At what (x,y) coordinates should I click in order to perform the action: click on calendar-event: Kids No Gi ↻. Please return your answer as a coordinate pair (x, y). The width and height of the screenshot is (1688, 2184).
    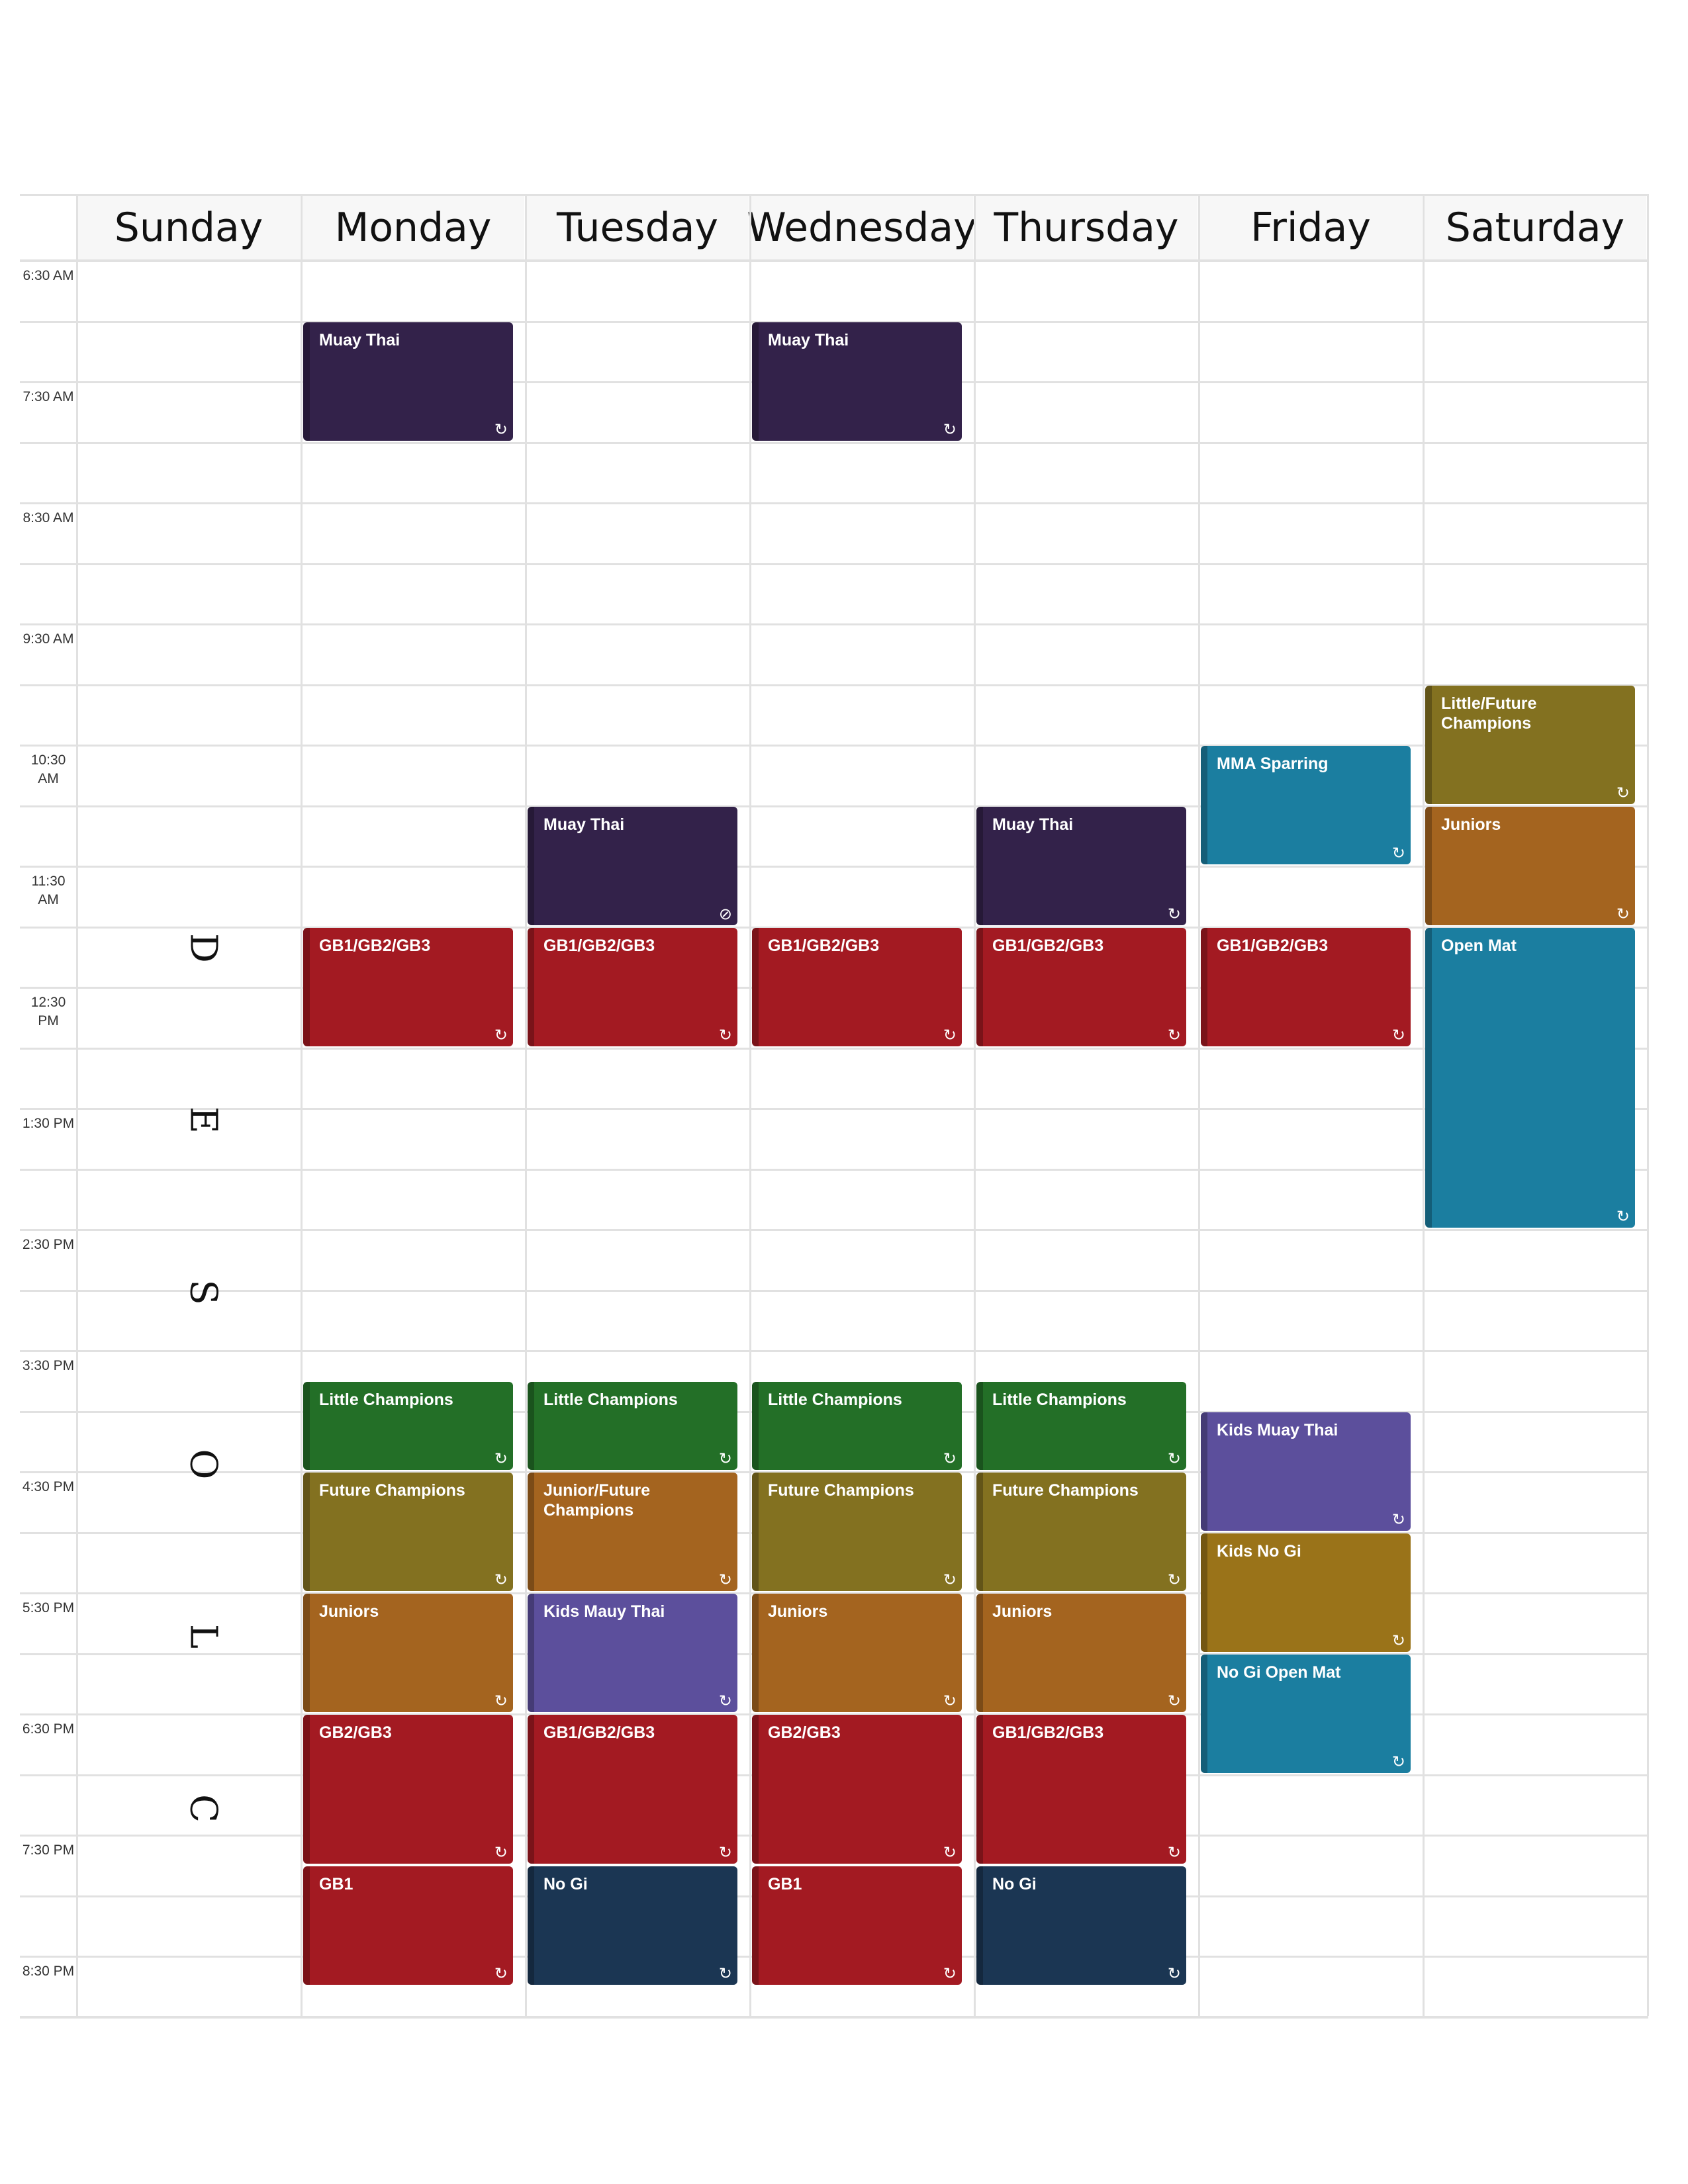
    Looking at the image, I should click on (1306, 1592).